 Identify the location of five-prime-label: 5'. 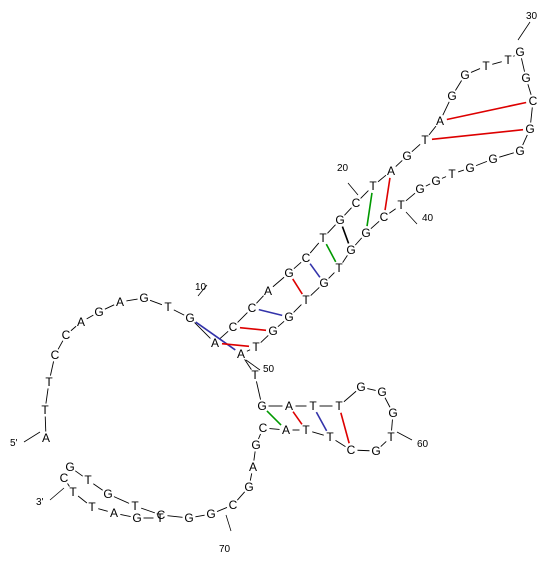
(14, 443).